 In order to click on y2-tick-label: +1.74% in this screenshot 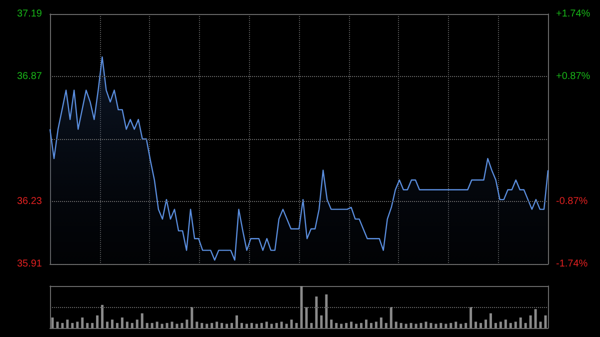, I will do `click(573, 14)`.